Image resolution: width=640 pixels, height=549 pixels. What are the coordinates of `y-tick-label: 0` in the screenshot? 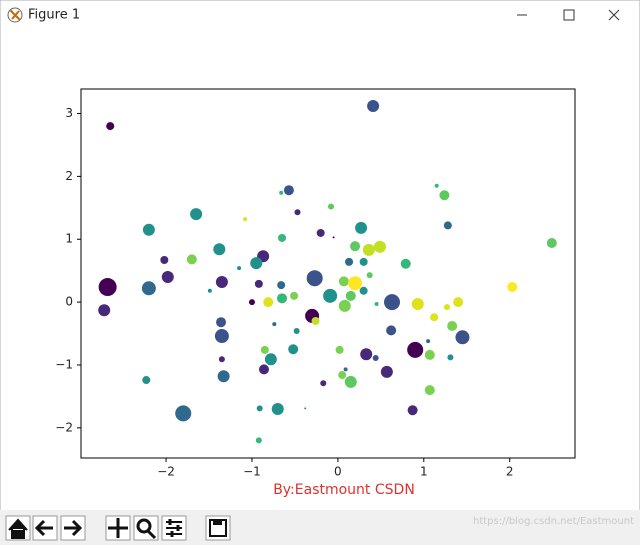 It's located at (69, 302).